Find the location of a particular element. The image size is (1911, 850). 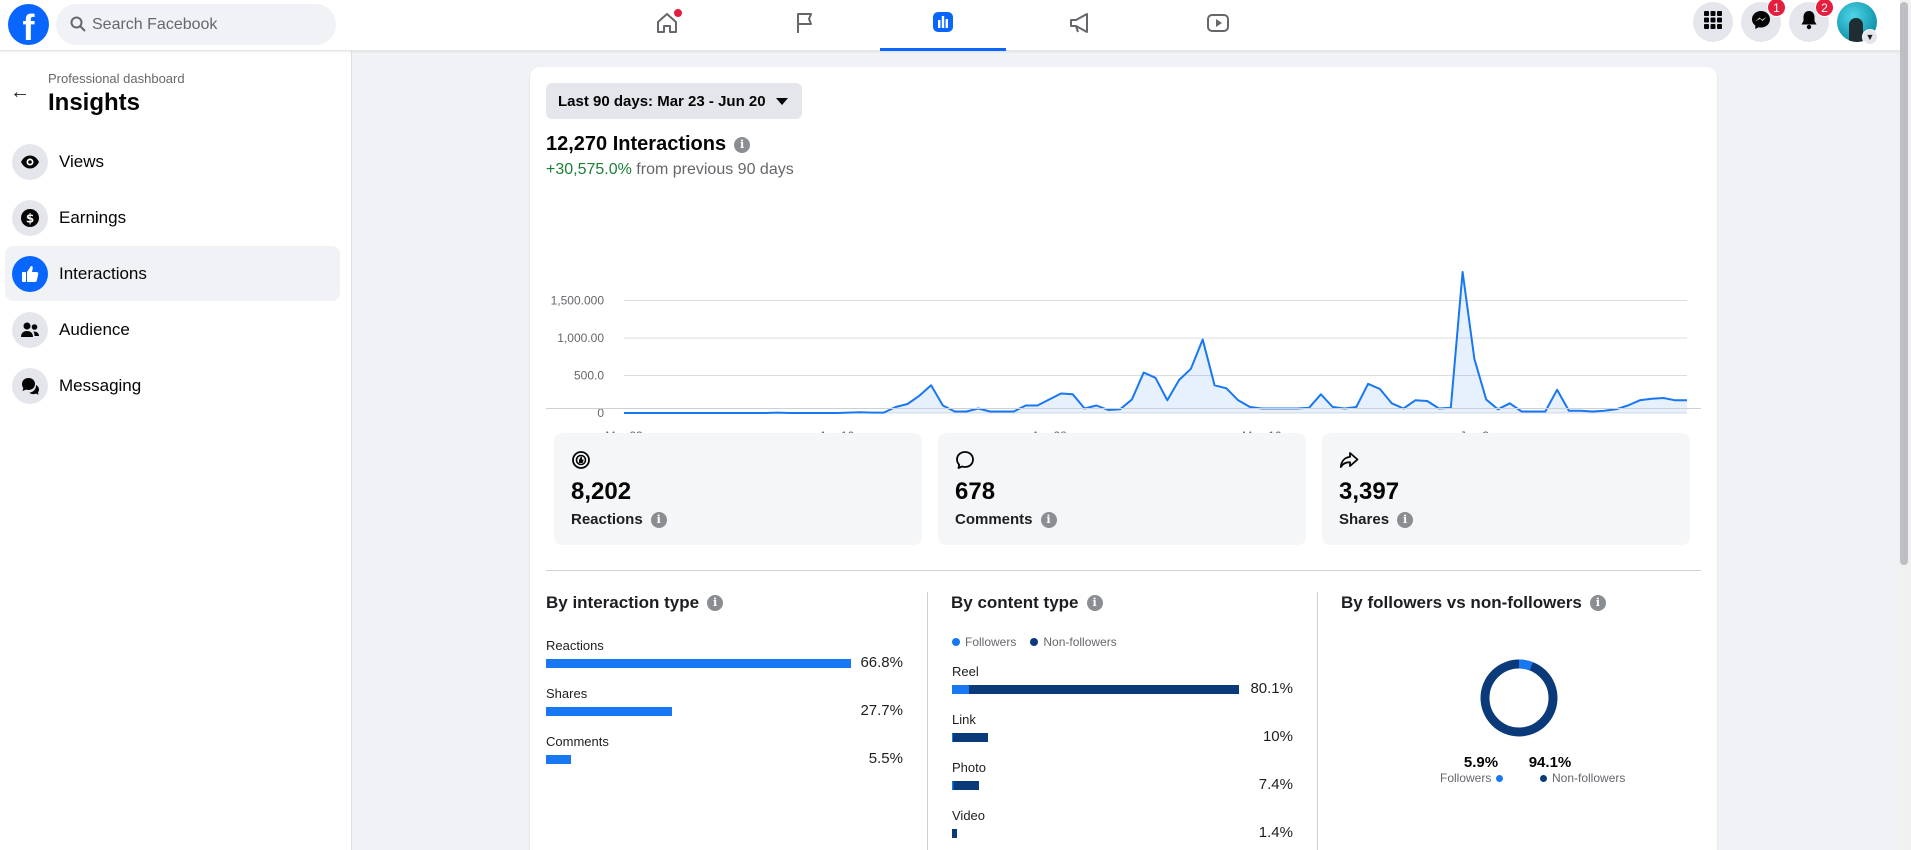

notifications-button: 2 is located at coordinates (1811, 21).